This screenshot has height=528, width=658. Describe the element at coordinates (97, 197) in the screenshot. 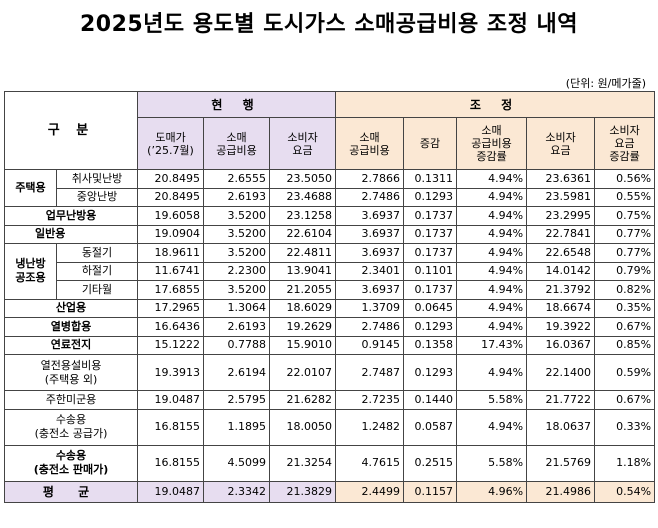

I see `row-label: 중앙난방` at that location.